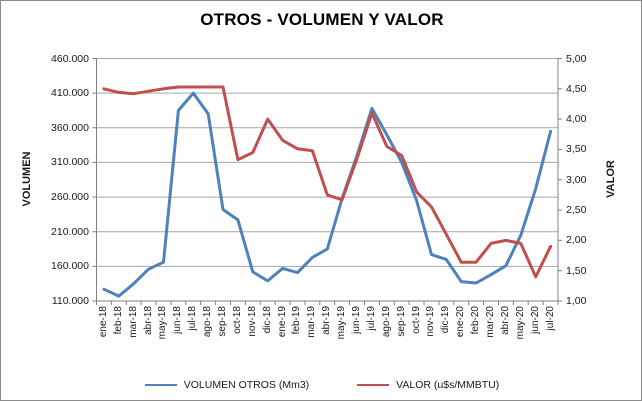 The width and height of the screenshot is (642, 401). I want to click on x-axis-label: sep-19, so click(401, 321).